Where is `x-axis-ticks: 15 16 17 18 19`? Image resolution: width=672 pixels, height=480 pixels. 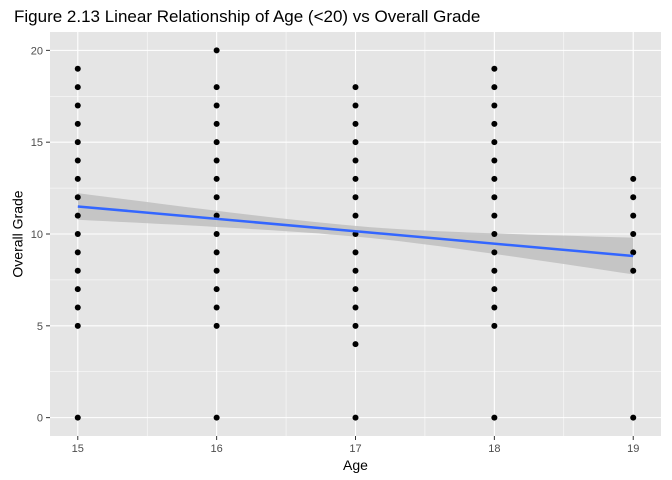 x-axis-ticks: 15 16 17 18 19 is located at coordinates (355, 445).